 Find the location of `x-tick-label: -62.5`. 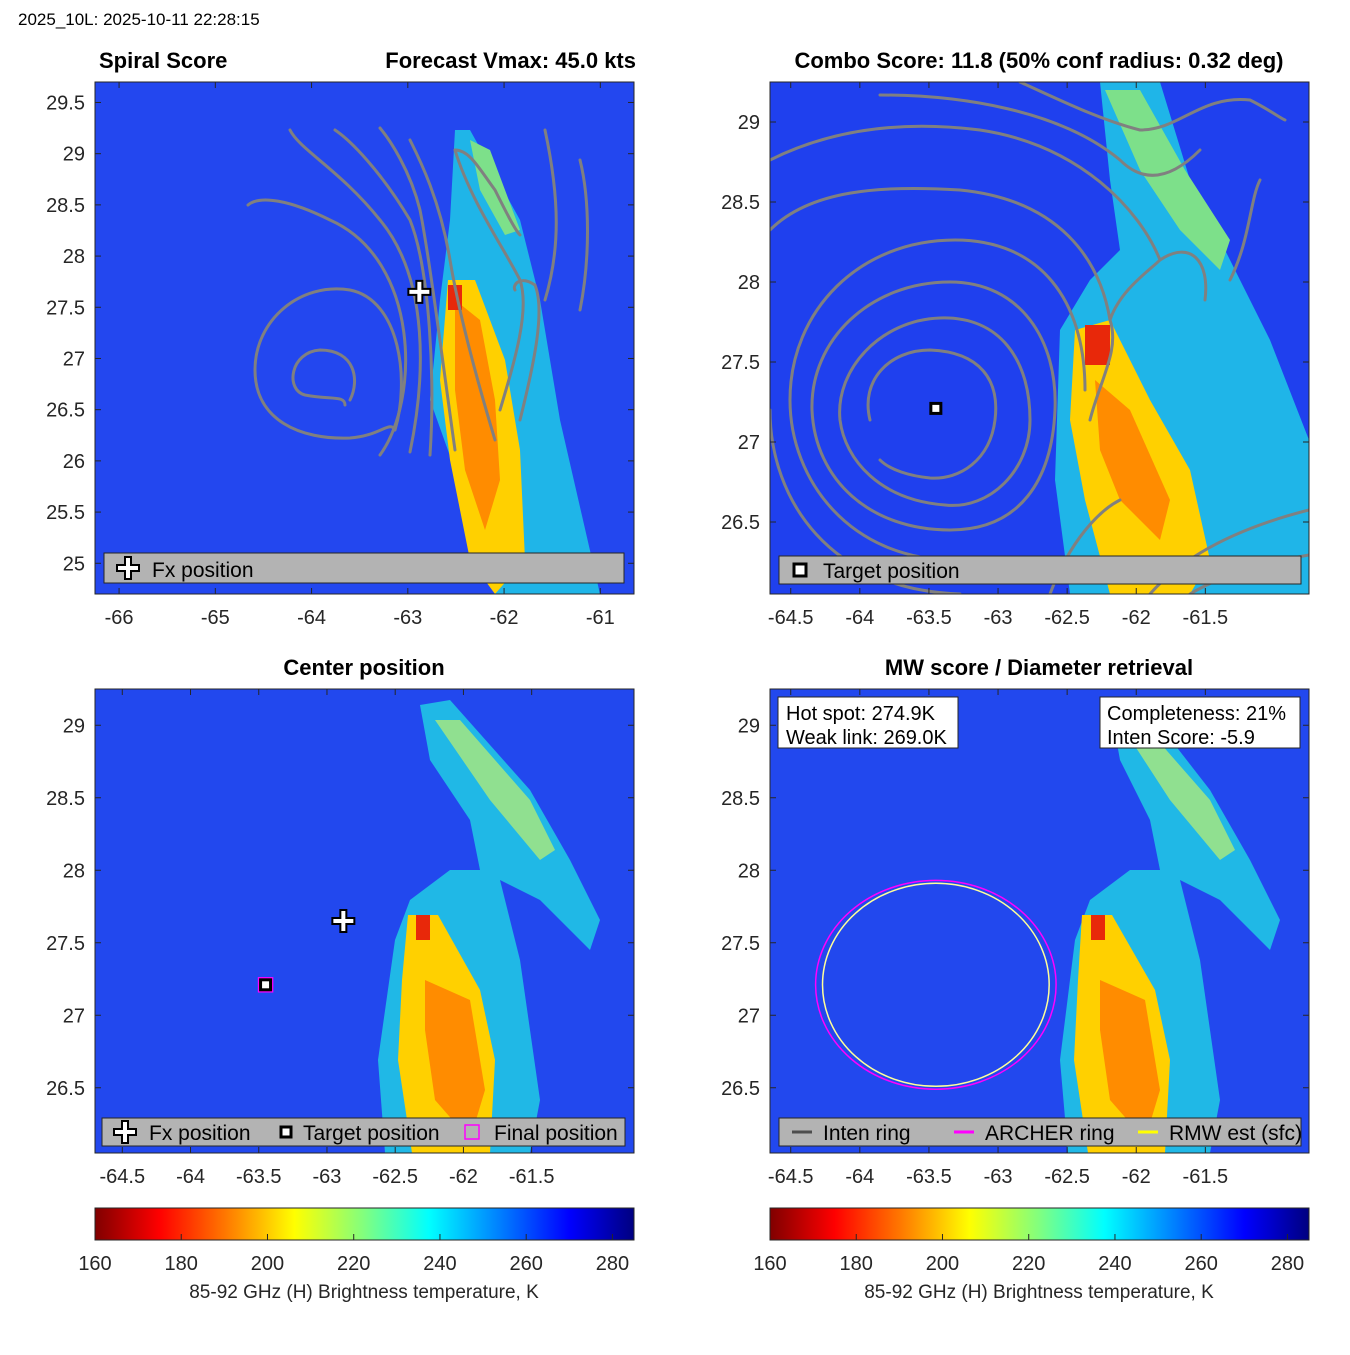

x-tick-label: -62.5 is located at coordinates (395, 1177).